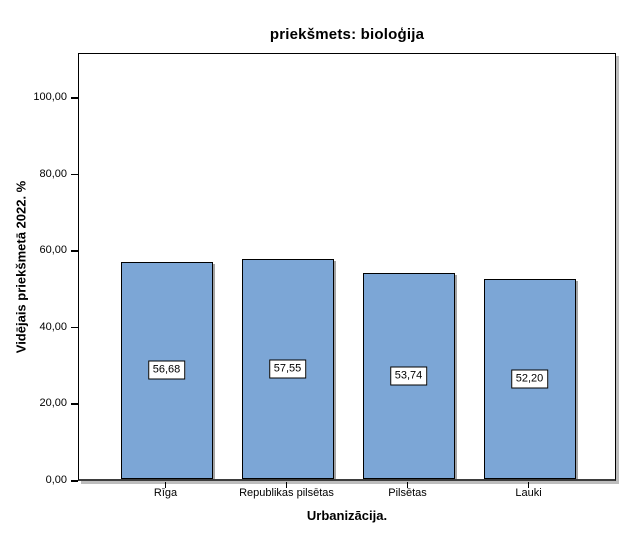 The height and width of the screenshot is (540, 625). Describe the element at coordinates (53, 326) in the screenshot. I see `y-tick-label-2: 40,00` at that location.